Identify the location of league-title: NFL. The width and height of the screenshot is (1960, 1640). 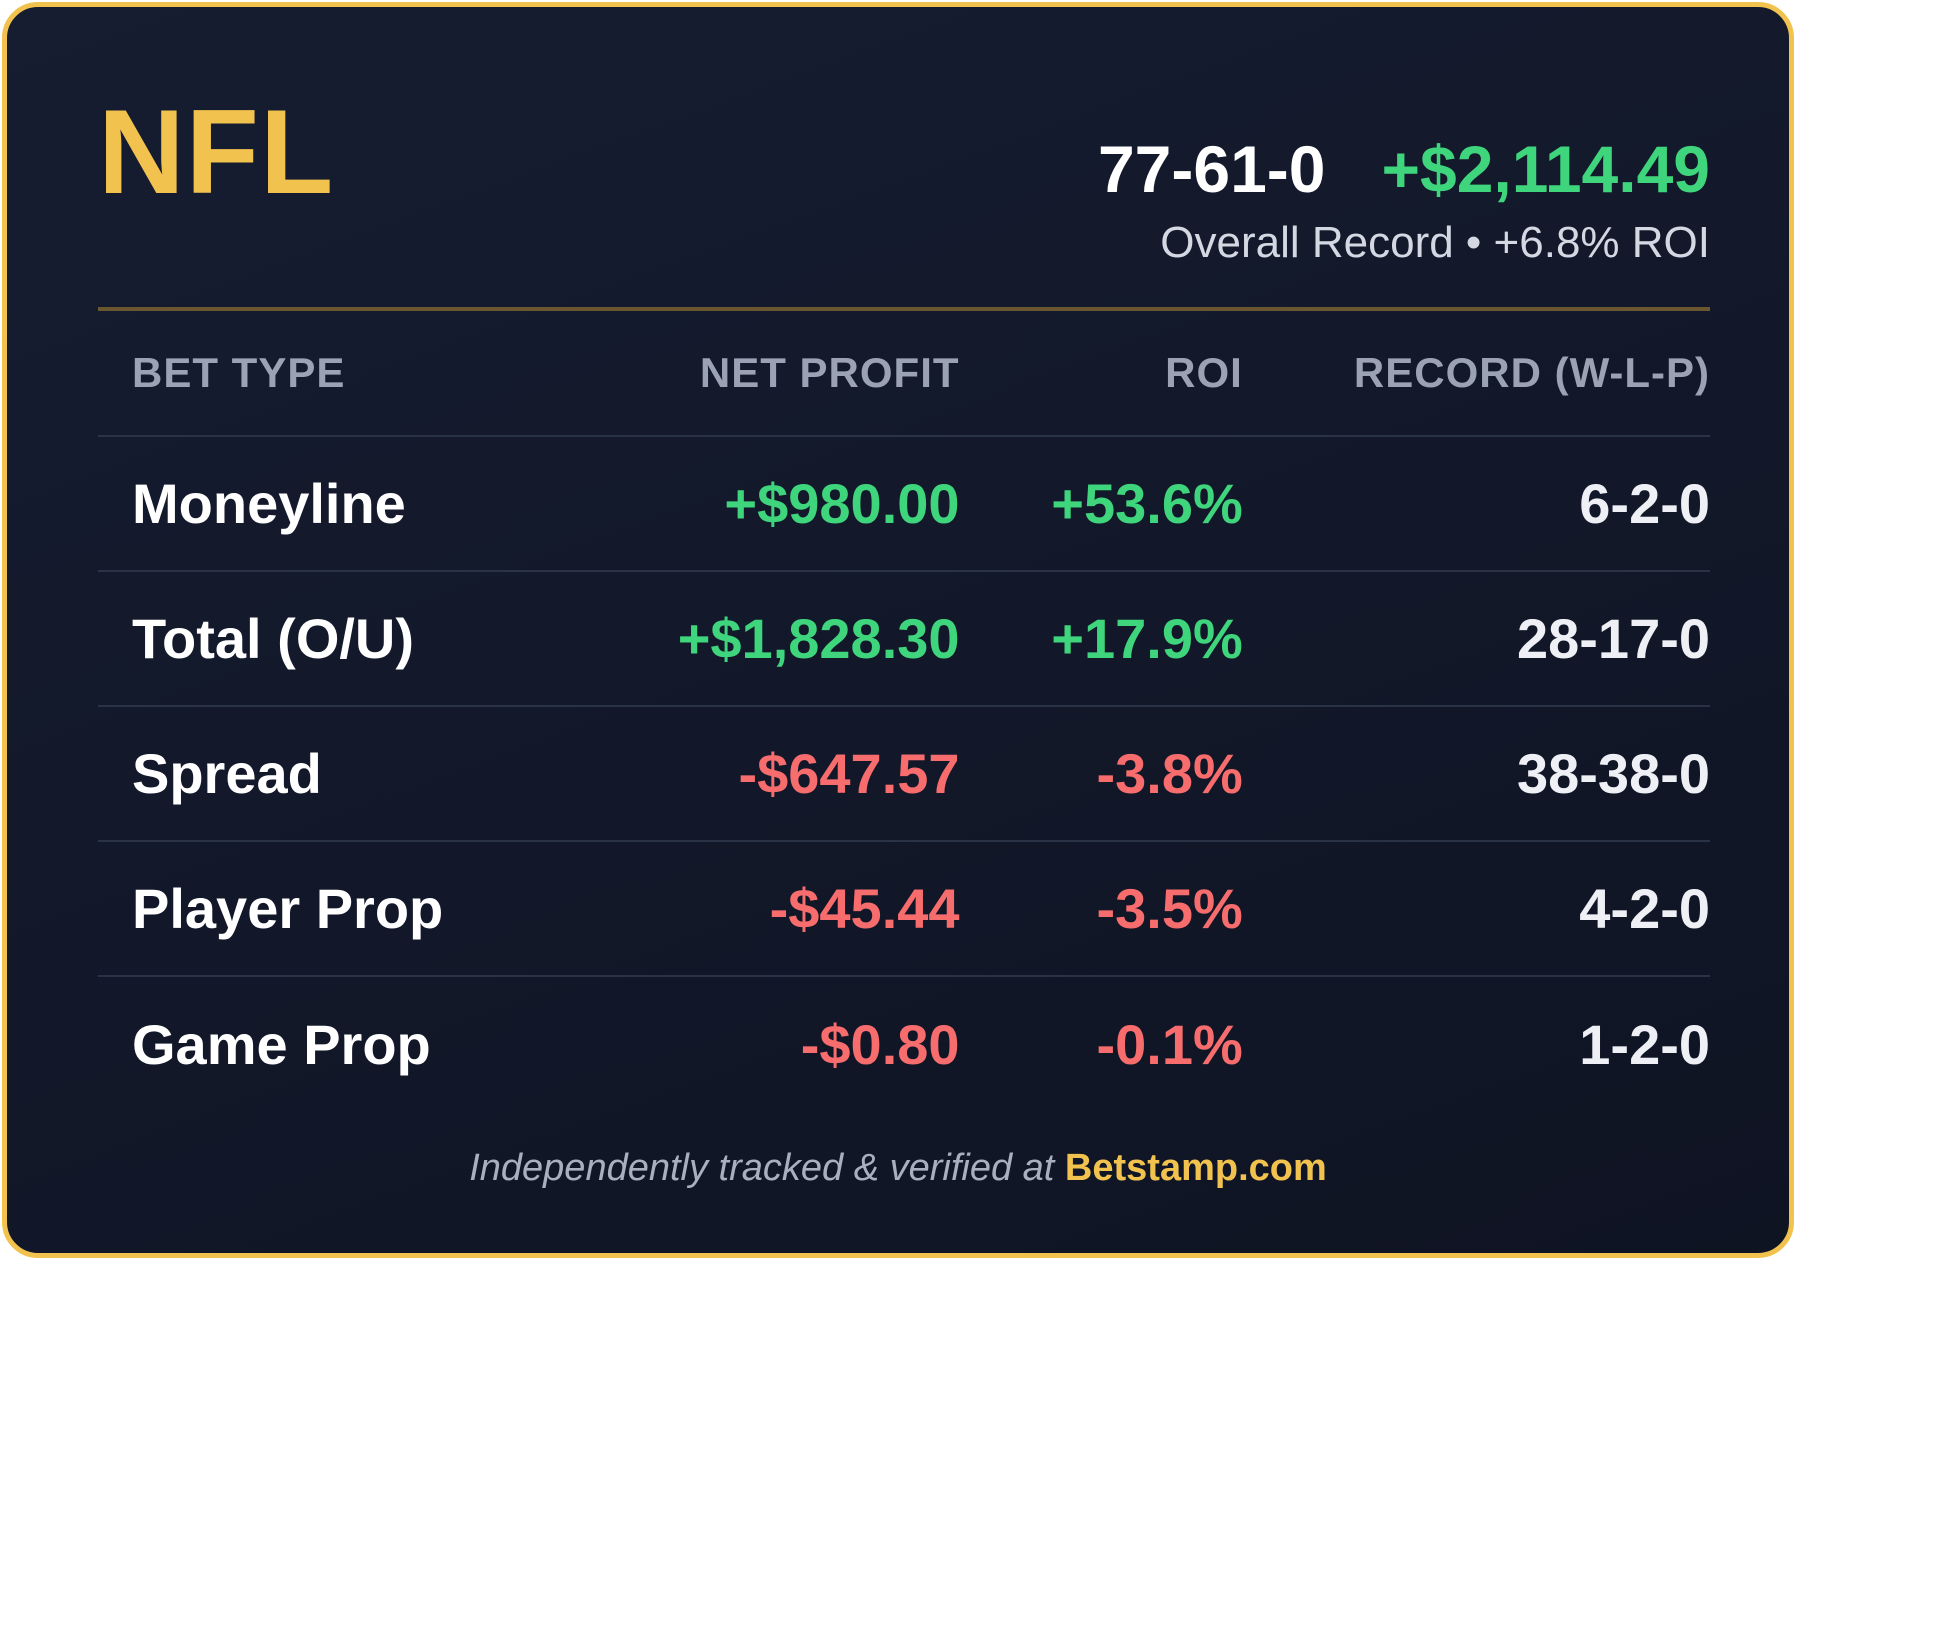
(216, 152).